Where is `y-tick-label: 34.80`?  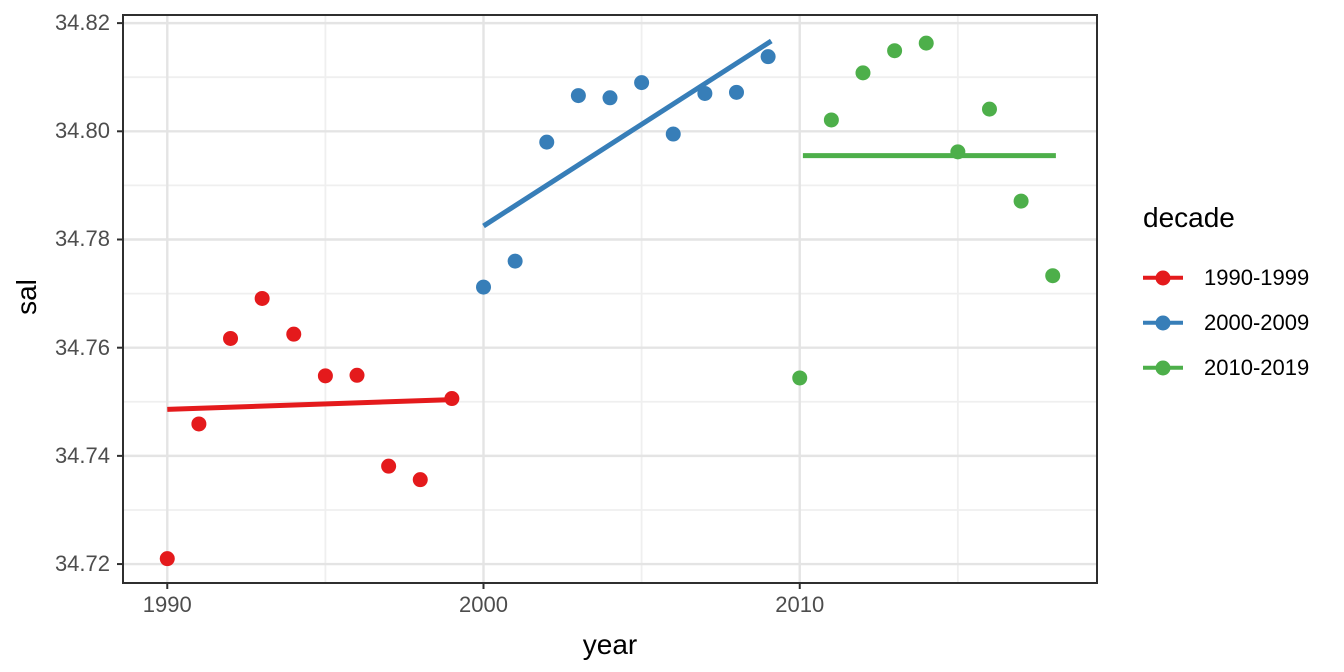
y-tick-label: 34.80 is located at coordinates (82, 131).